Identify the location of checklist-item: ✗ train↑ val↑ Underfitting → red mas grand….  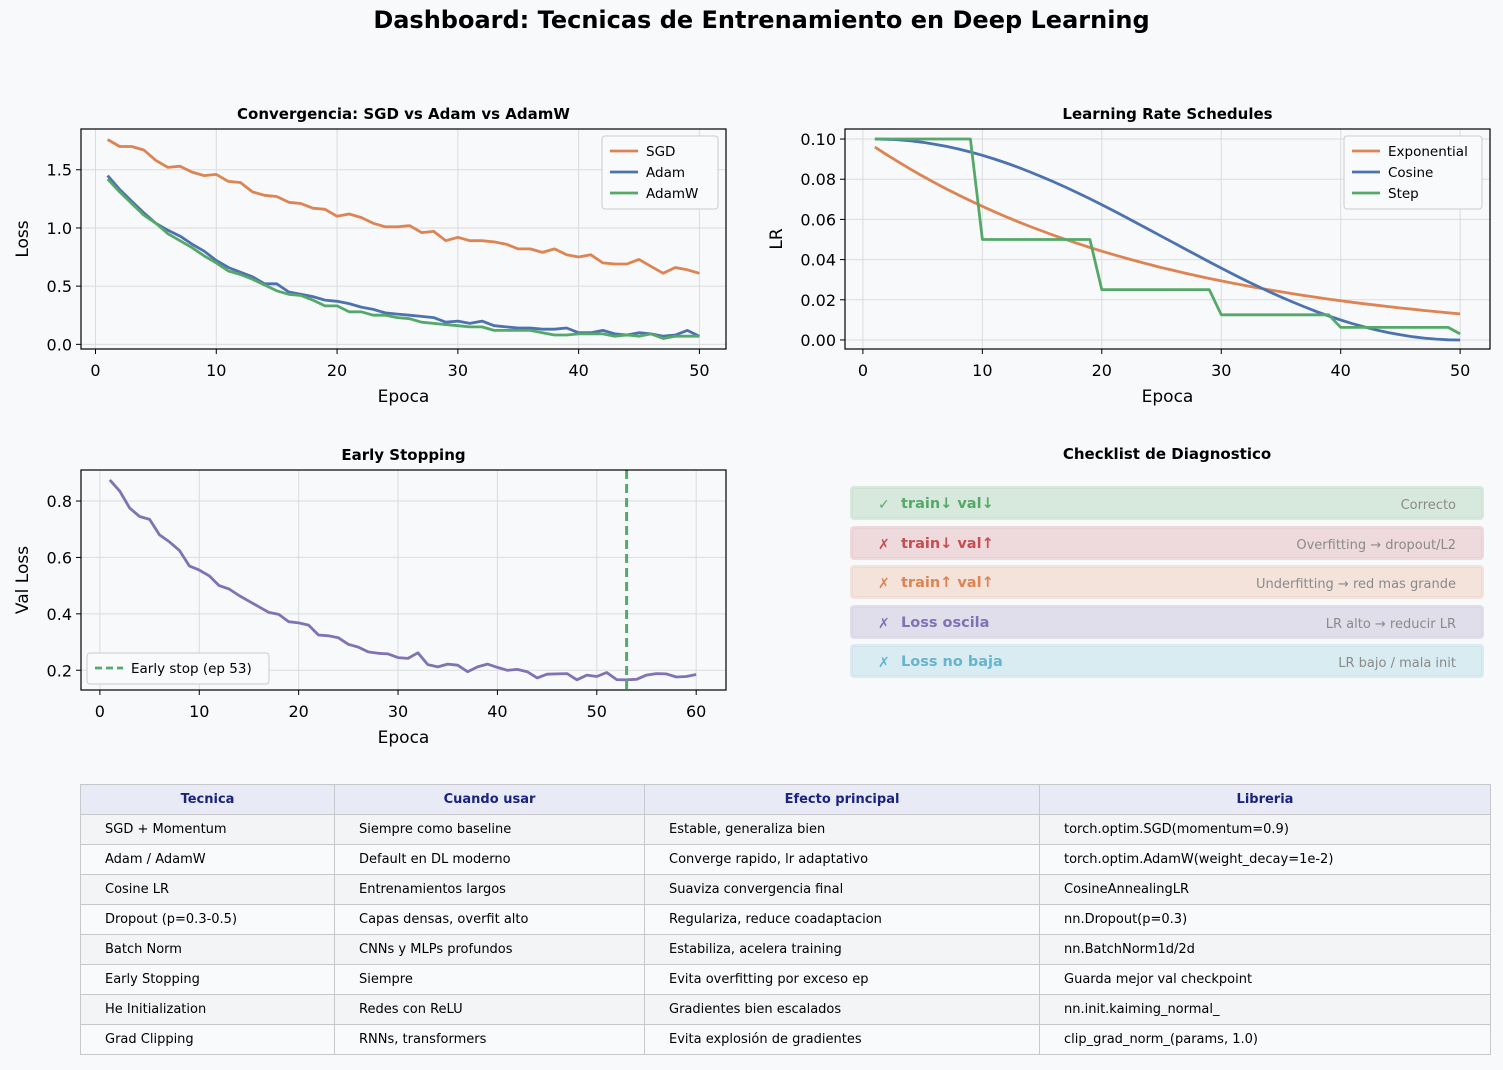
(1167, 582).